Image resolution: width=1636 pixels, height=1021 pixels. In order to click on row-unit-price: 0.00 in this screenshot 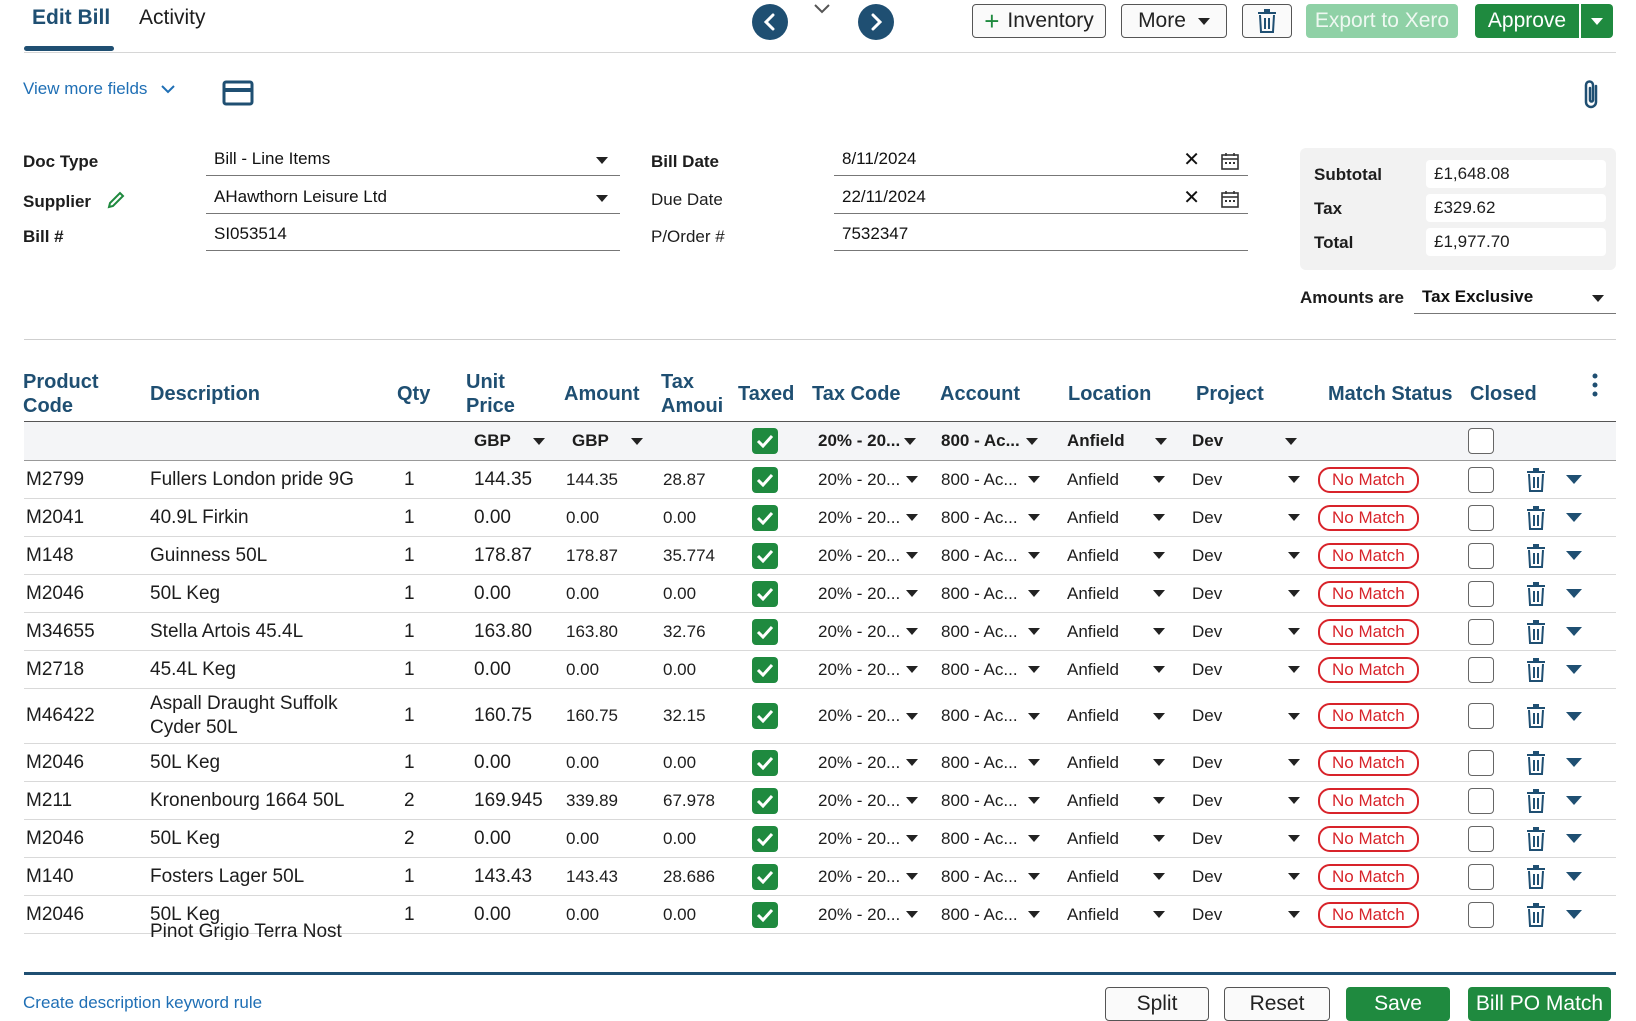, I will do `click(492, 762)`.